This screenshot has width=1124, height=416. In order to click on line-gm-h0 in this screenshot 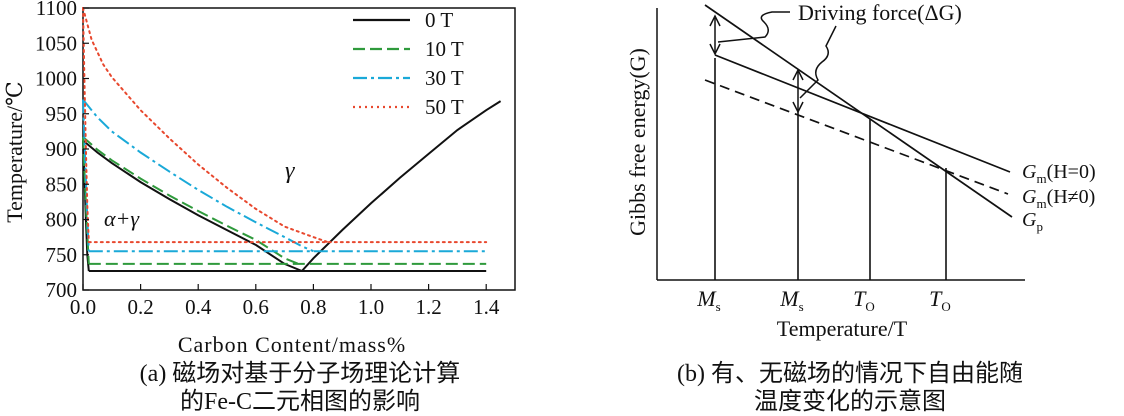, I will do `click(862, 113)`.